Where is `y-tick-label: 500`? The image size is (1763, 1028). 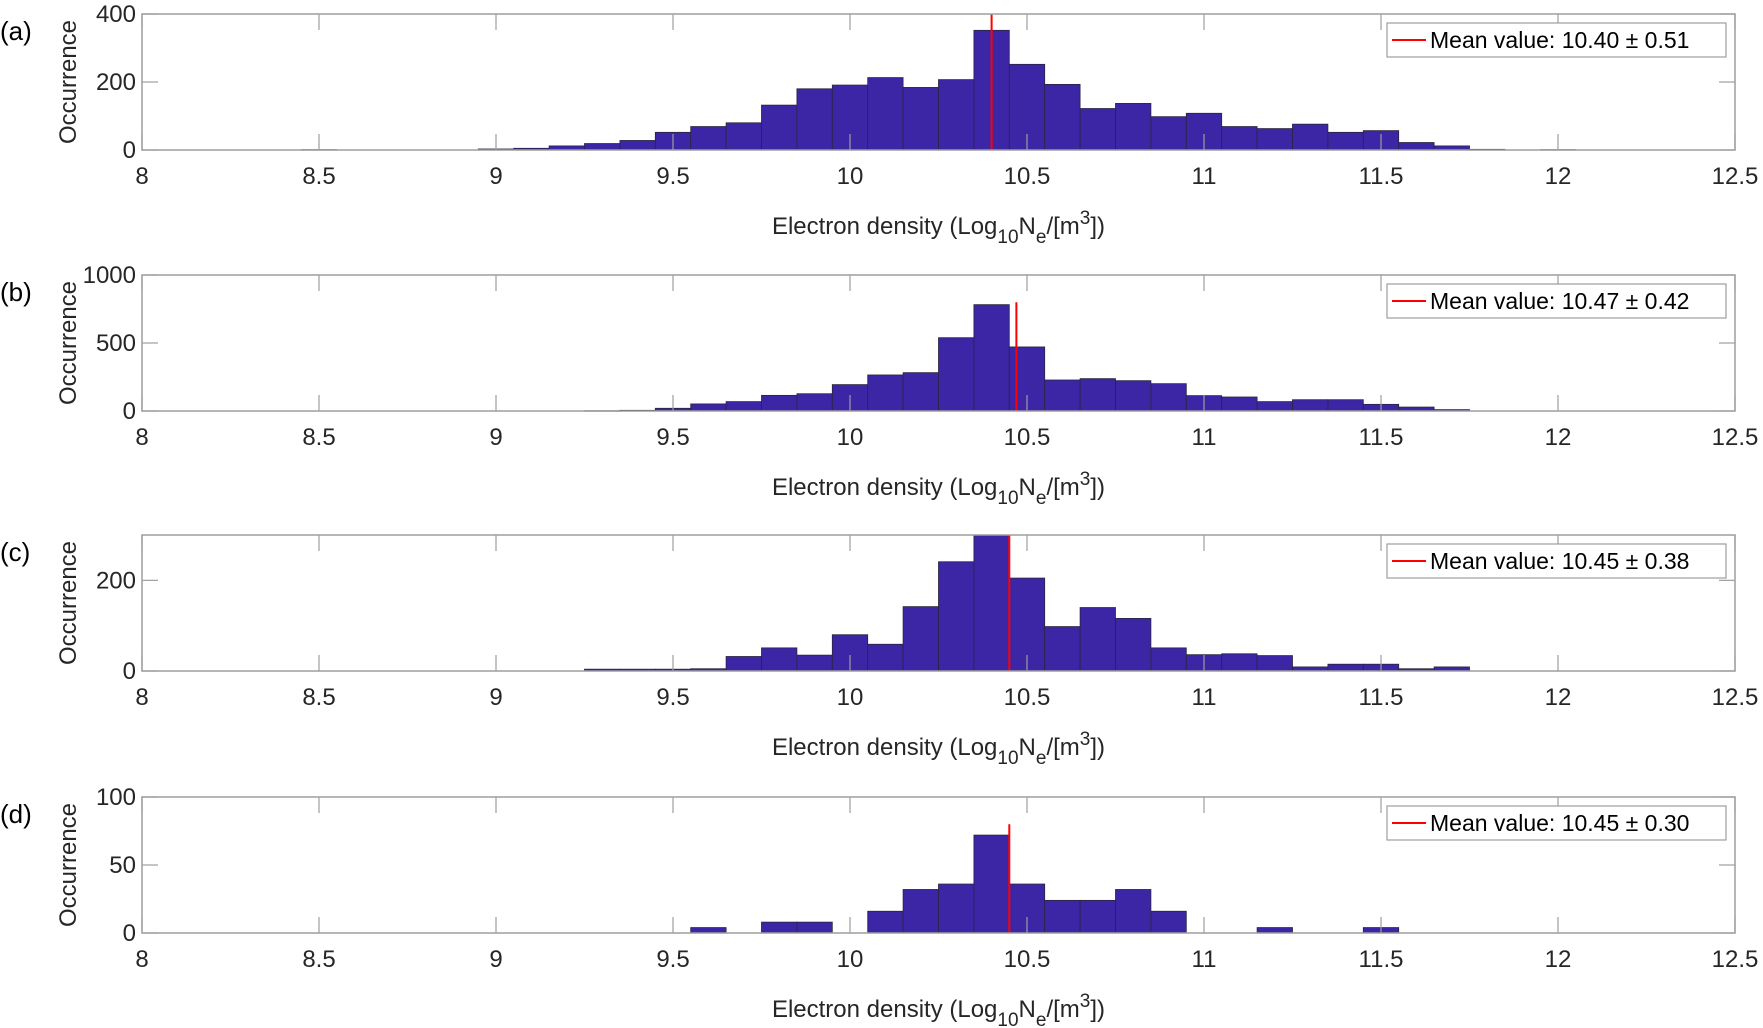 y-tick-label: 500 is located at coordinates (116, 343).